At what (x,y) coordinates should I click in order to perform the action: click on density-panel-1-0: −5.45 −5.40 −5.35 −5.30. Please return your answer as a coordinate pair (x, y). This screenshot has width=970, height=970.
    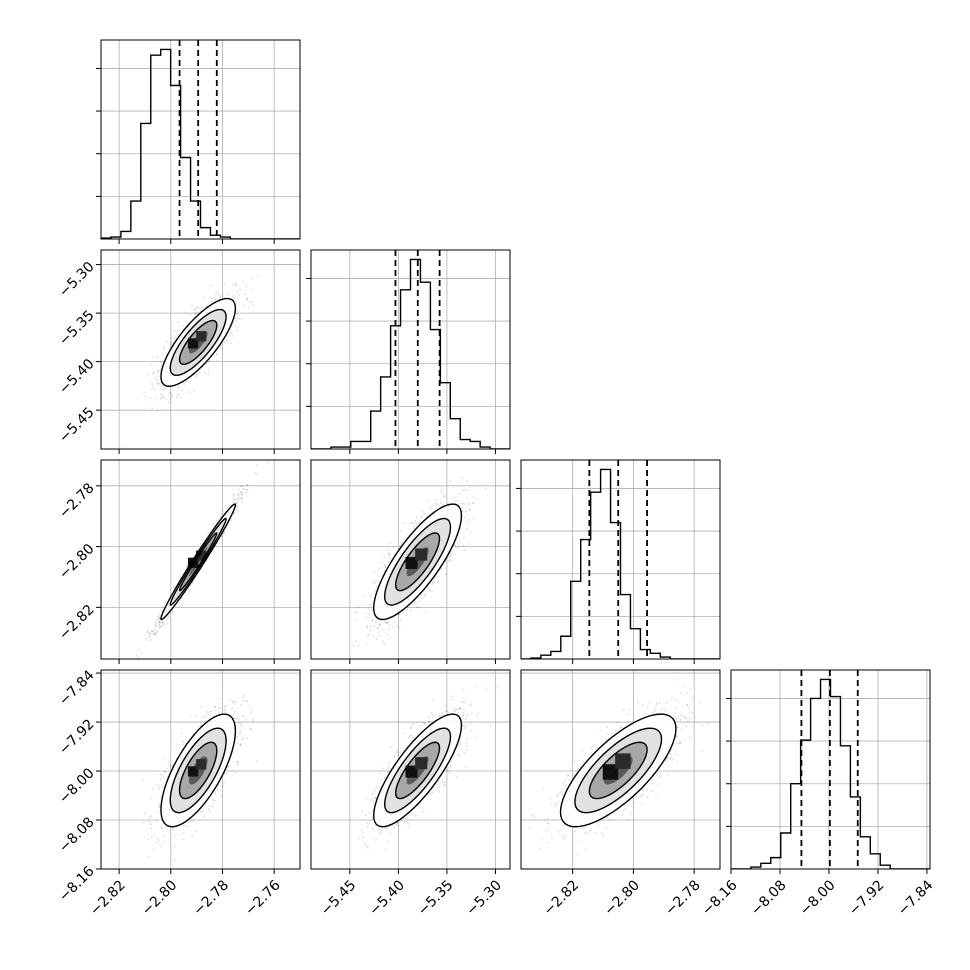
    Looking at the image, I should click on (178, 351).